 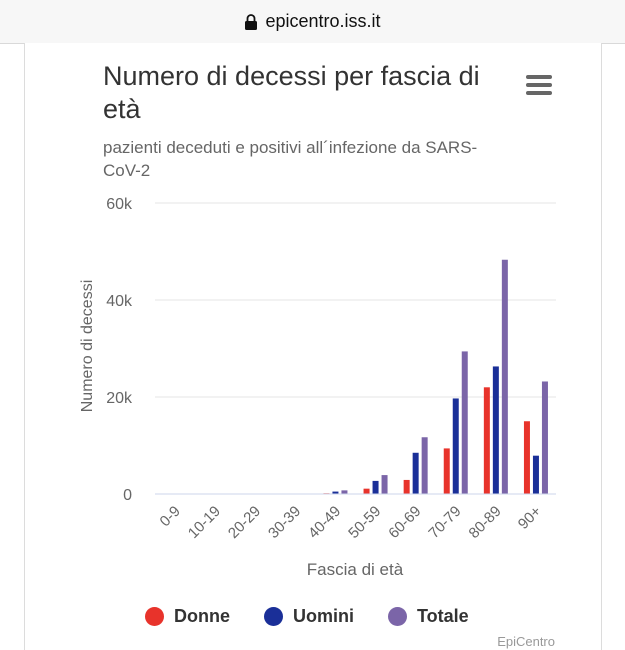 I want to click on legend-label: Donne, so click(x=202, y=615).